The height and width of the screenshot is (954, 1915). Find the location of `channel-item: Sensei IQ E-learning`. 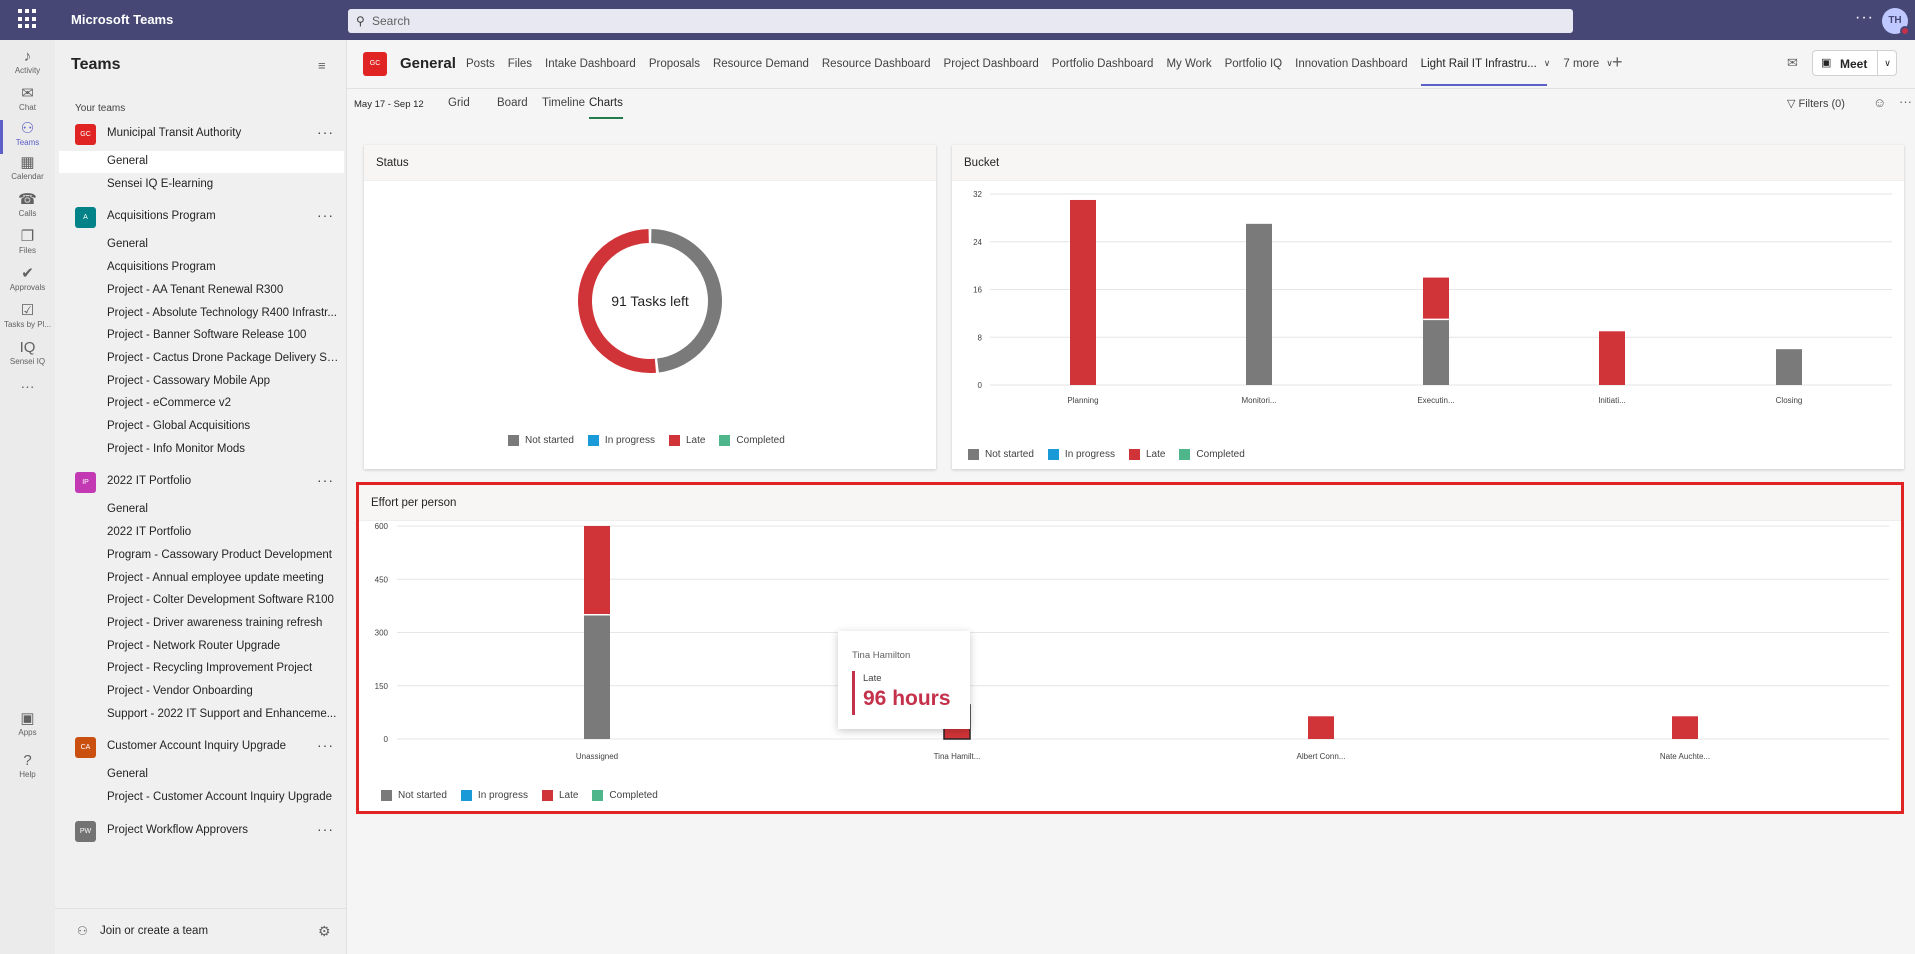

channel-item: Sensei IQ E-learning is located at coordinates (201, 185).